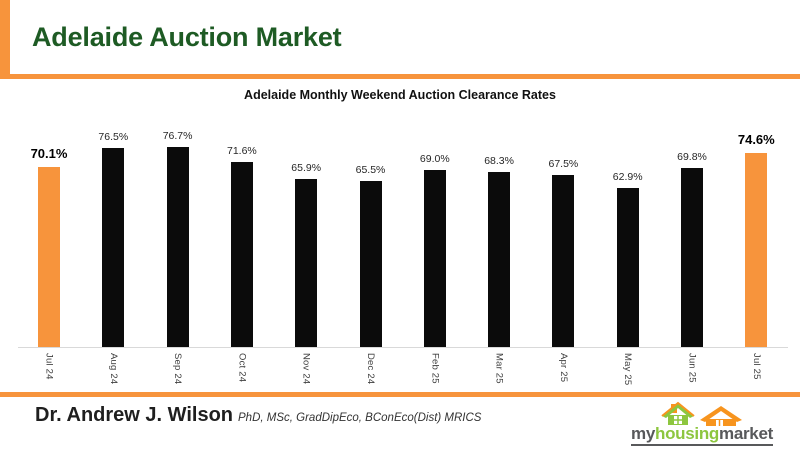  What do you see at coordinates (628, 369) in the screenshot?
I see `x-axis-label: May 25` at bounding box center [628, 369].